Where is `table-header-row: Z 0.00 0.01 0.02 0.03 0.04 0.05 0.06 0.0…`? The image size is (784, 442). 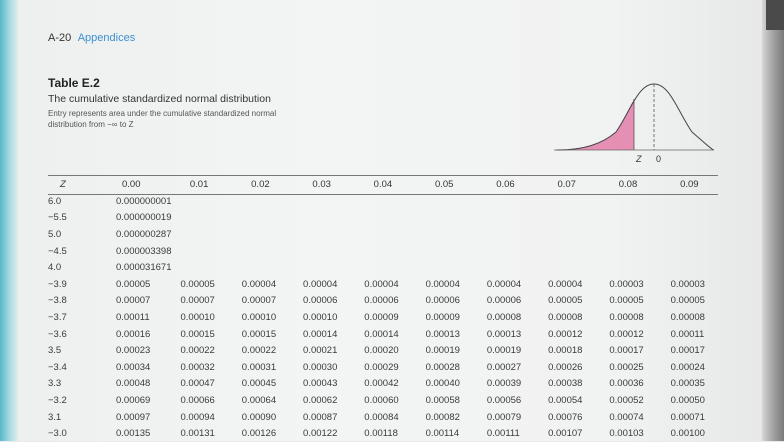 table-header-row: Z 0.00 0.01 0.02 0.03 0.04 0.05 0.06 0.0… is located at coordinates (384, 184).